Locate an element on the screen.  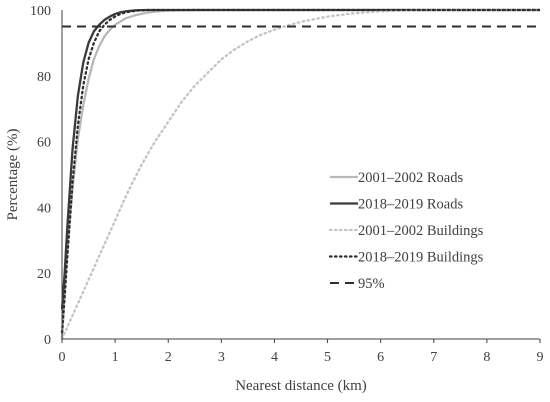
x-tick-label: 2 is located at coordinates (168, 357).